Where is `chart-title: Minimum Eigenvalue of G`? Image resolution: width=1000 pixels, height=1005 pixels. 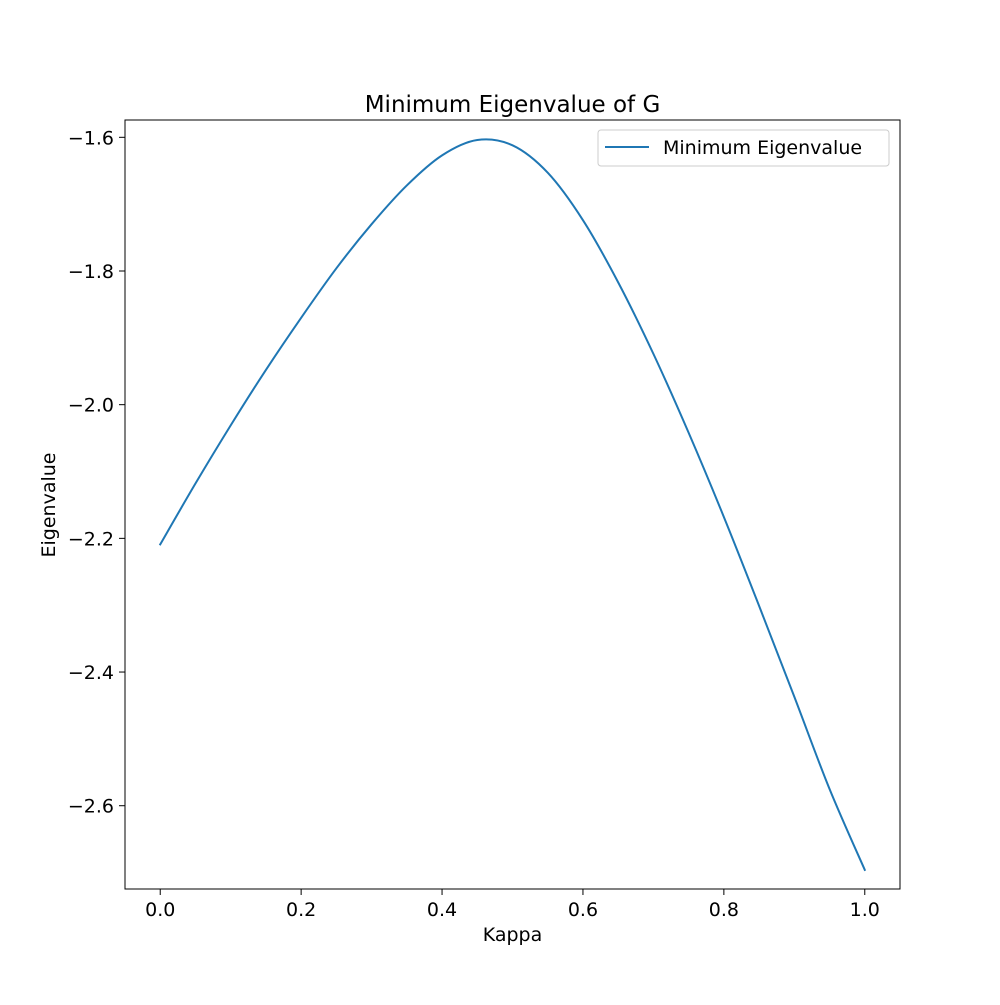 chart-title: Minimum Eigenvalue of G is located at coordinates (513, 105).